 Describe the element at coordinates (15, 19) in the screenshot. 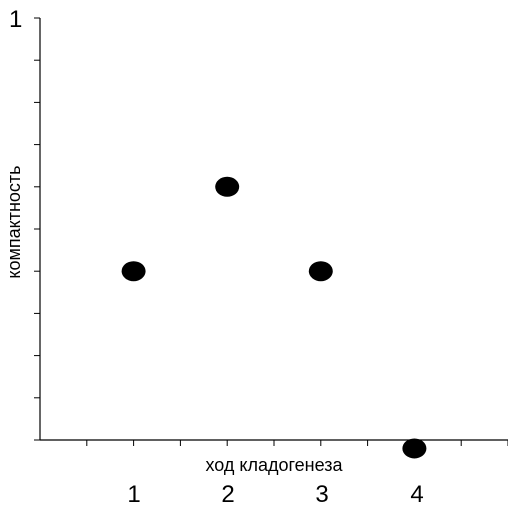

I see `y-tick-label-top: 1` at that location.